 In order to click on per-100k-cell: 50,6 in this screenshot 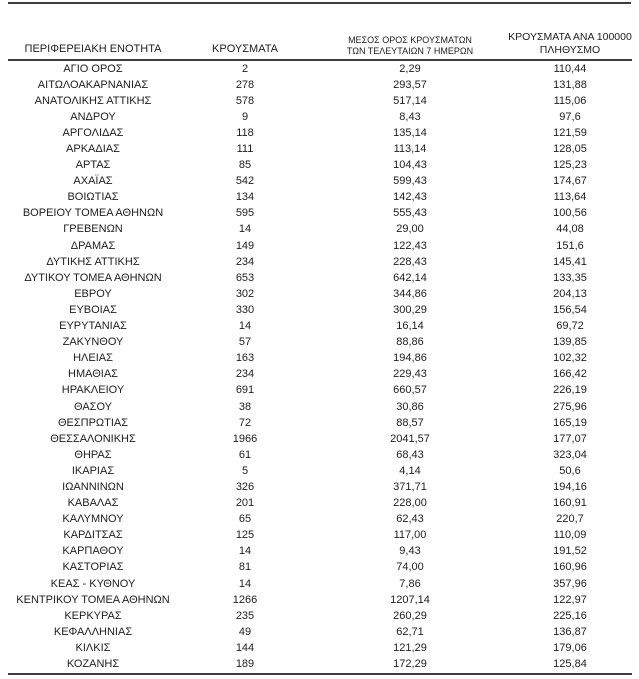, I will do `click(570, 470)`.